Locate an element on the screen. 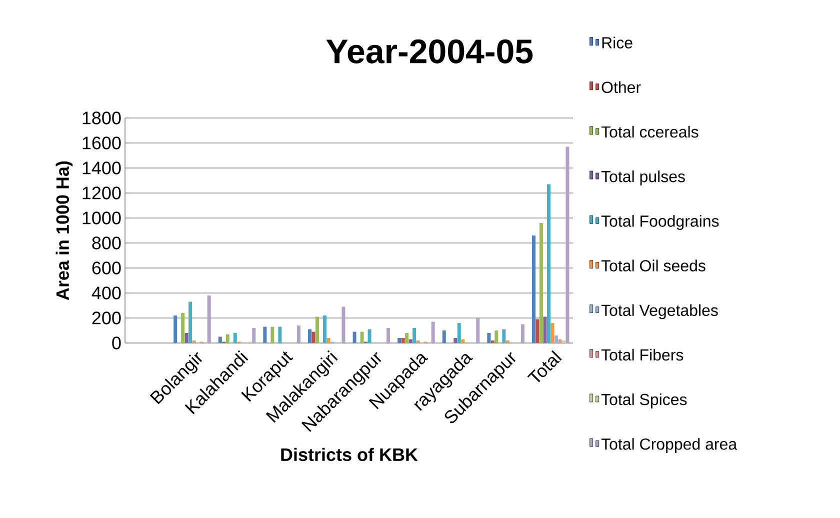 This screenshot has height=518, width=840. legend-label: Total ccereals is located at coordinates (649, 132).